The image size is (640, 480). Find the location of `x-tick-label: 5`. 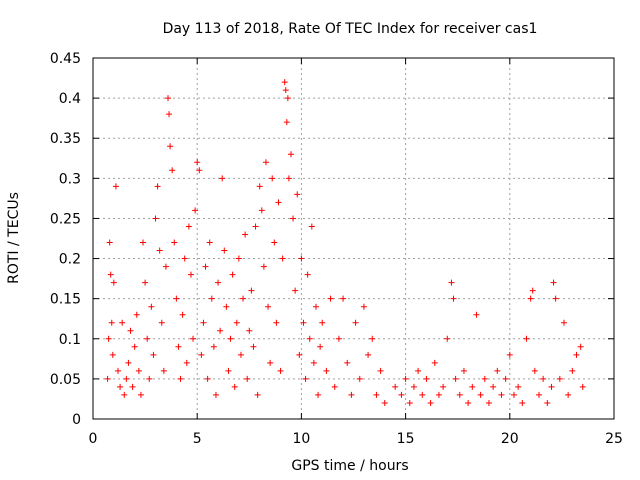

x-tick-label: 5 is located at coordinates (197, 439).